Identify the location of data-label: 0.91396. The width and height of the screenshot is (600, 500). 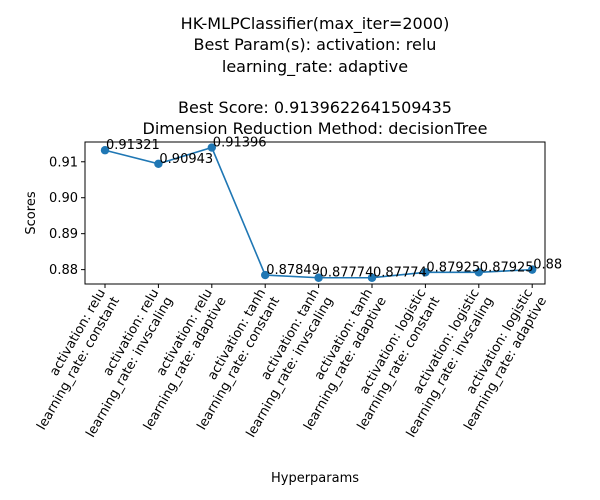
(240, 143).